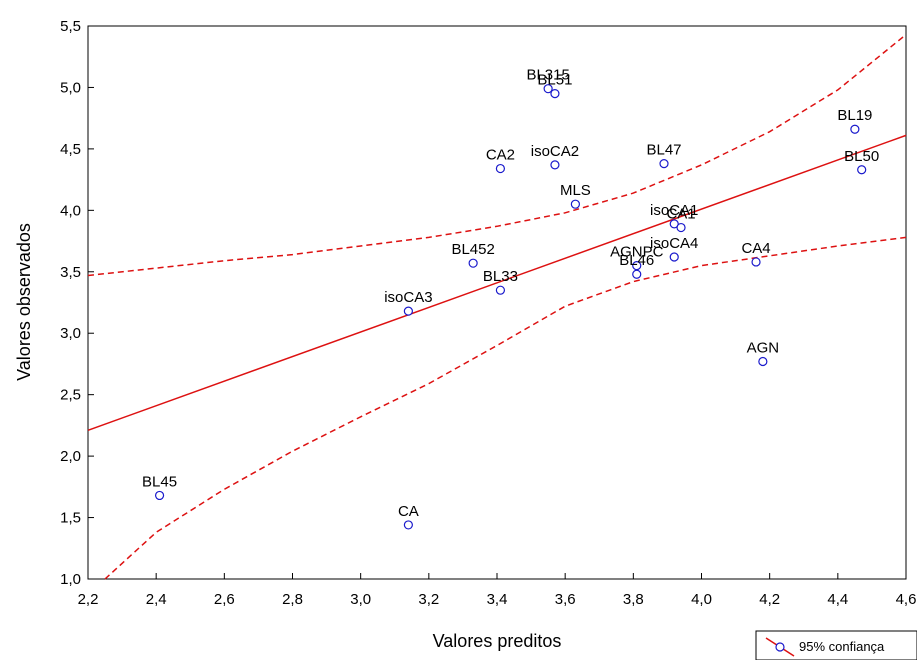 The height and width of the screenshot is (660, 917). Describe the element at coordinates (70, 87) in the screenshot. I see `y-tick-label: 5,0` at that location.